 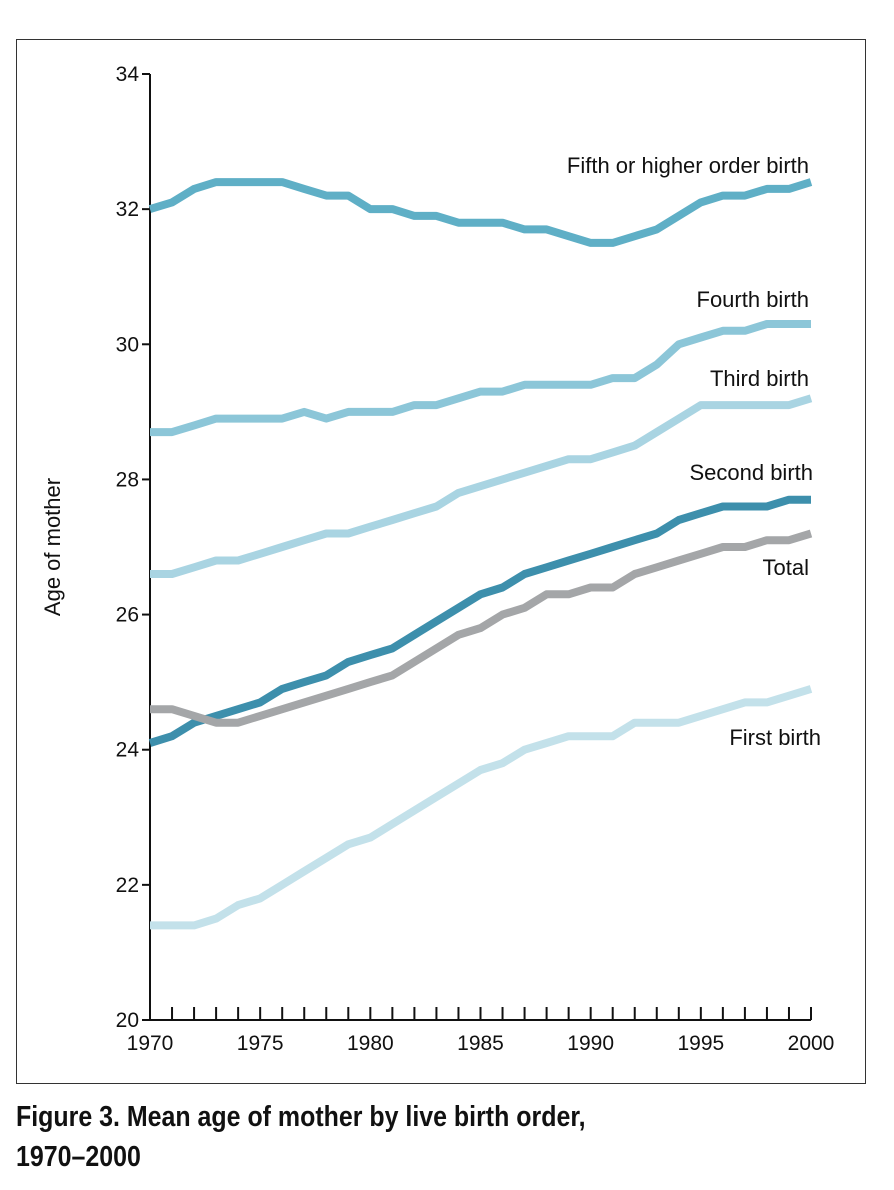 I want to click on y-tick-label: 32, so click(x=127, y=209).